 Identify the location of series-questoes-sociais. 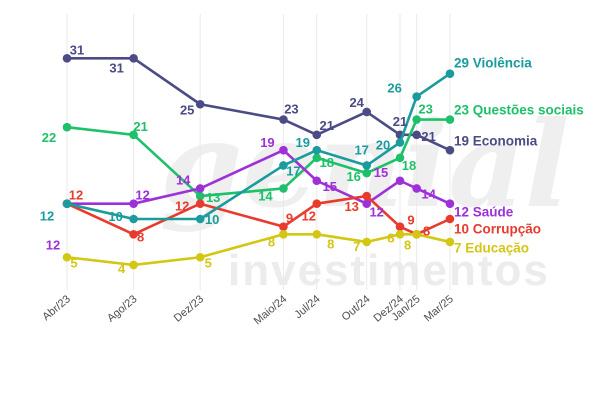
(258, 158).